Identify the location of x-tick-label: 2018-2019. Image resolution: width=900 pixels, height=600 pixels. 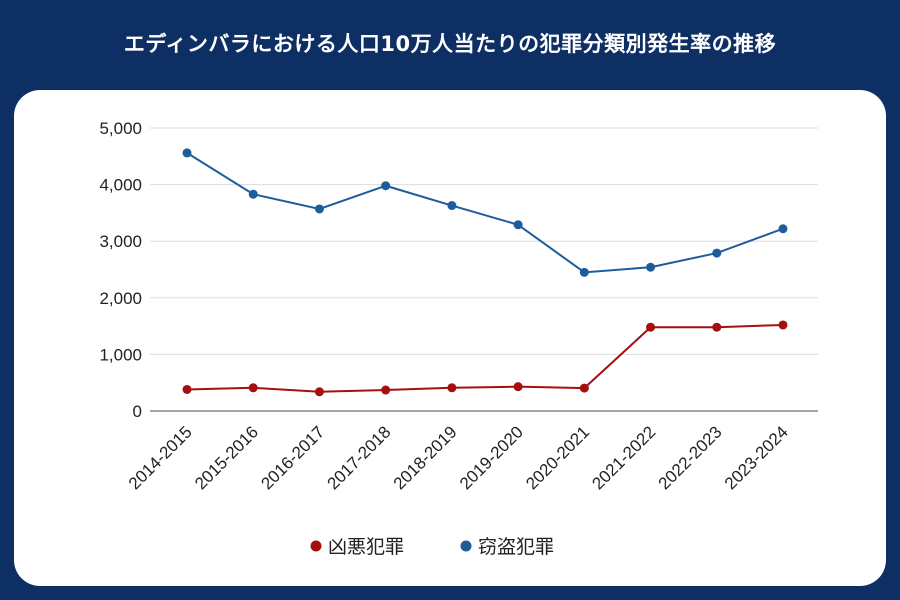
(425, 457).